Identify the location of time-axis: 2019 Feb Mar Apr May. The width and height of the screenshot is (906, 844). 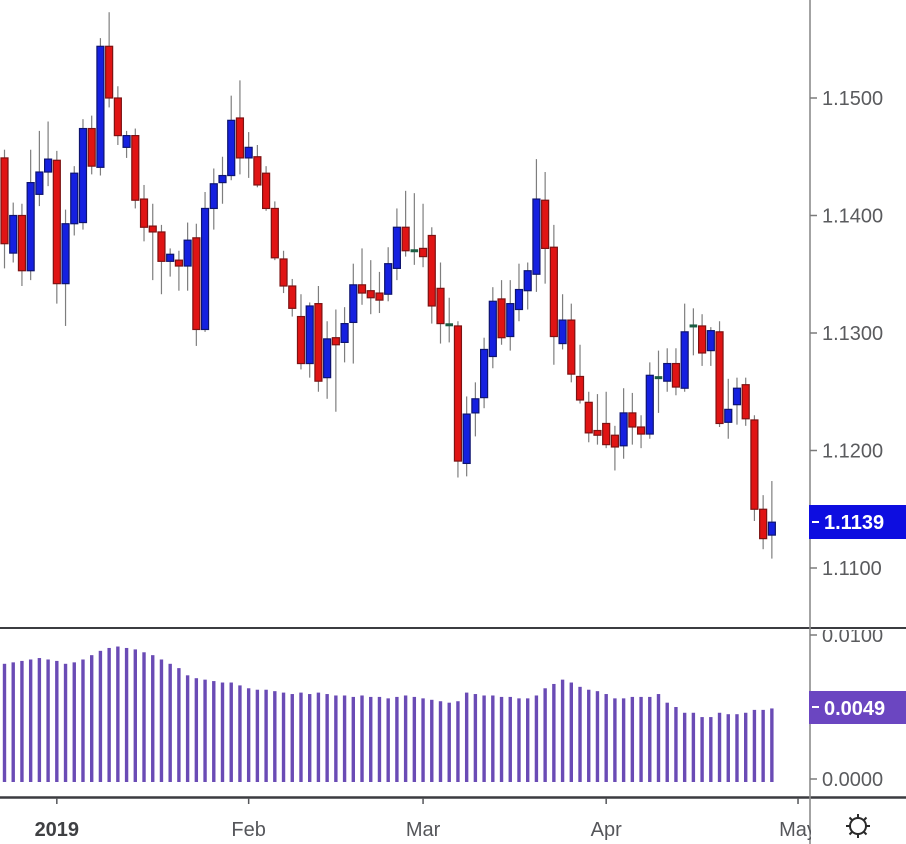
(426, 830).